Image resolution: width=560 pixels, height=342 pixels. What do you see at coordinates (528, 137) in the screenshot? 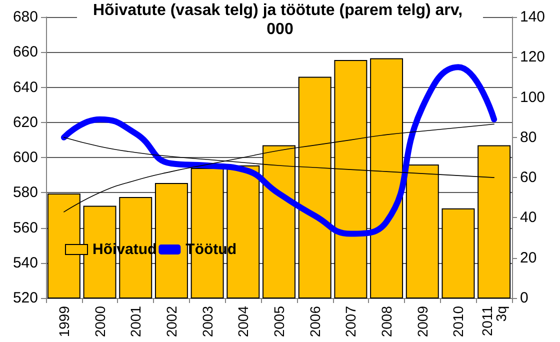
I see `y2-tick-label: 80` at bounding box center [528, 137].